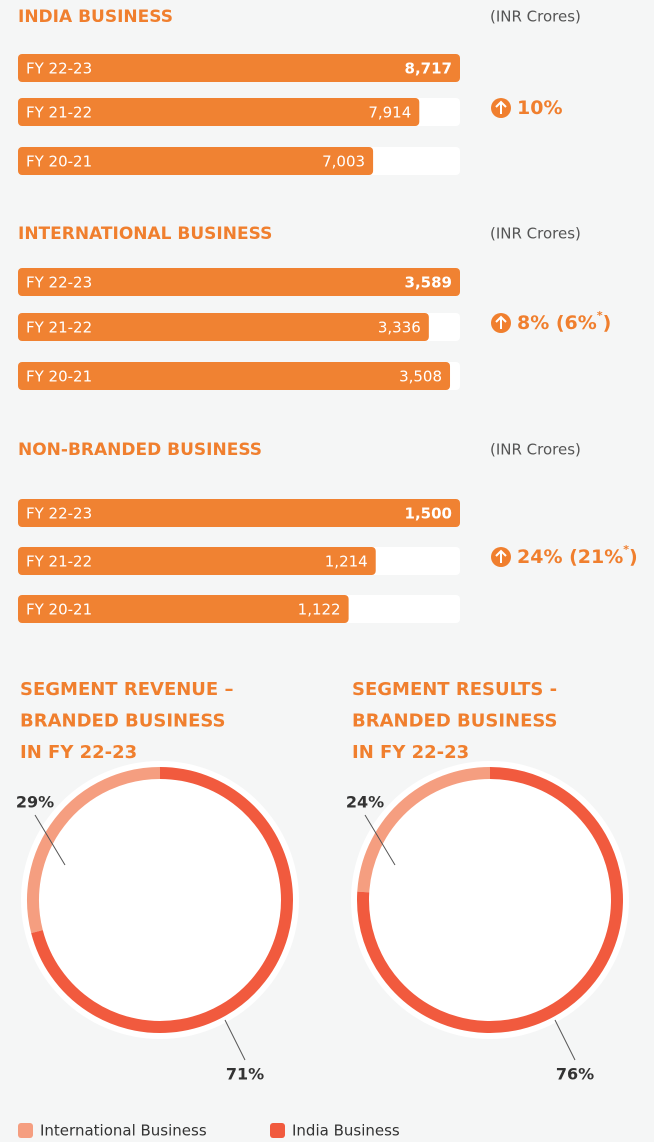  What do you see at coordinates (557, 323) in the screenshot?
I see `growth-text: 8% (6%` at bounding box center [557, 323].